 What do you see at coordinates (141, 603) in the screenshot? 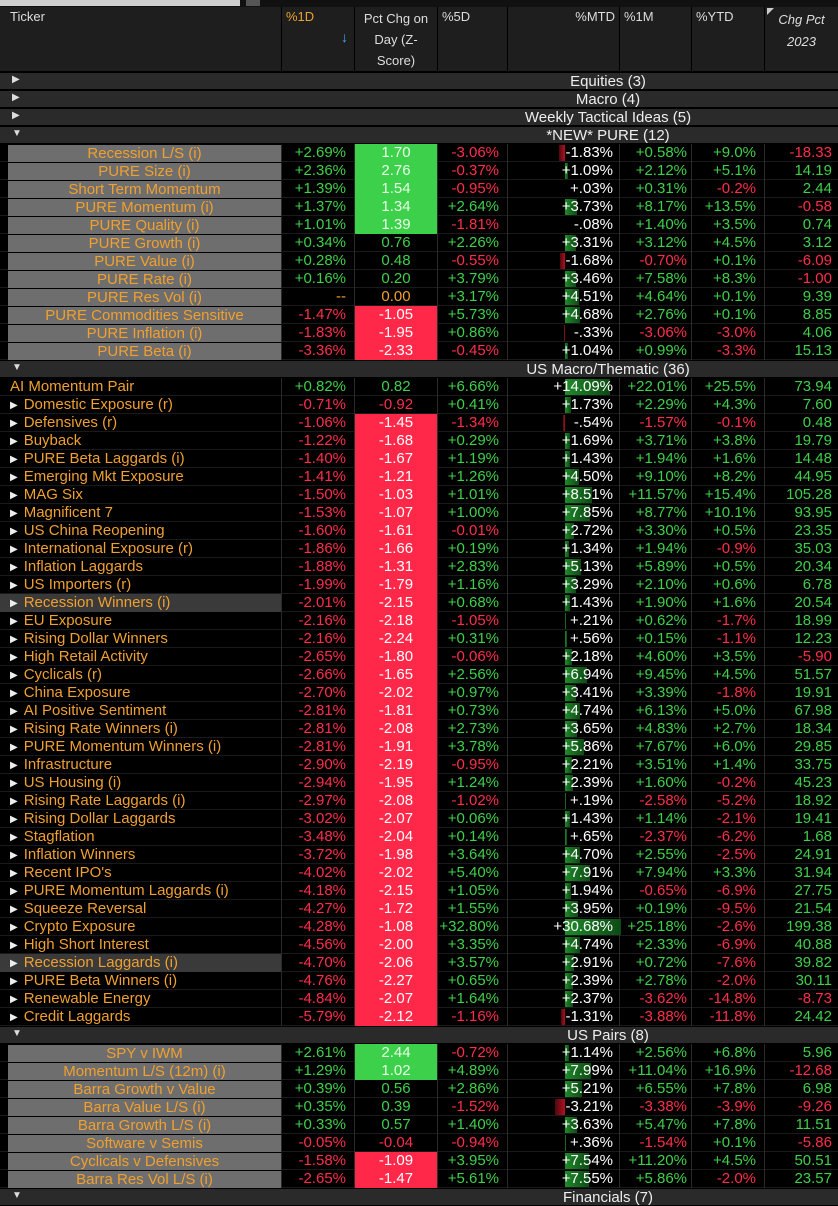
I see `cell-ticker: ▶Recession Winners (i)` at bounding box center [141, 603].